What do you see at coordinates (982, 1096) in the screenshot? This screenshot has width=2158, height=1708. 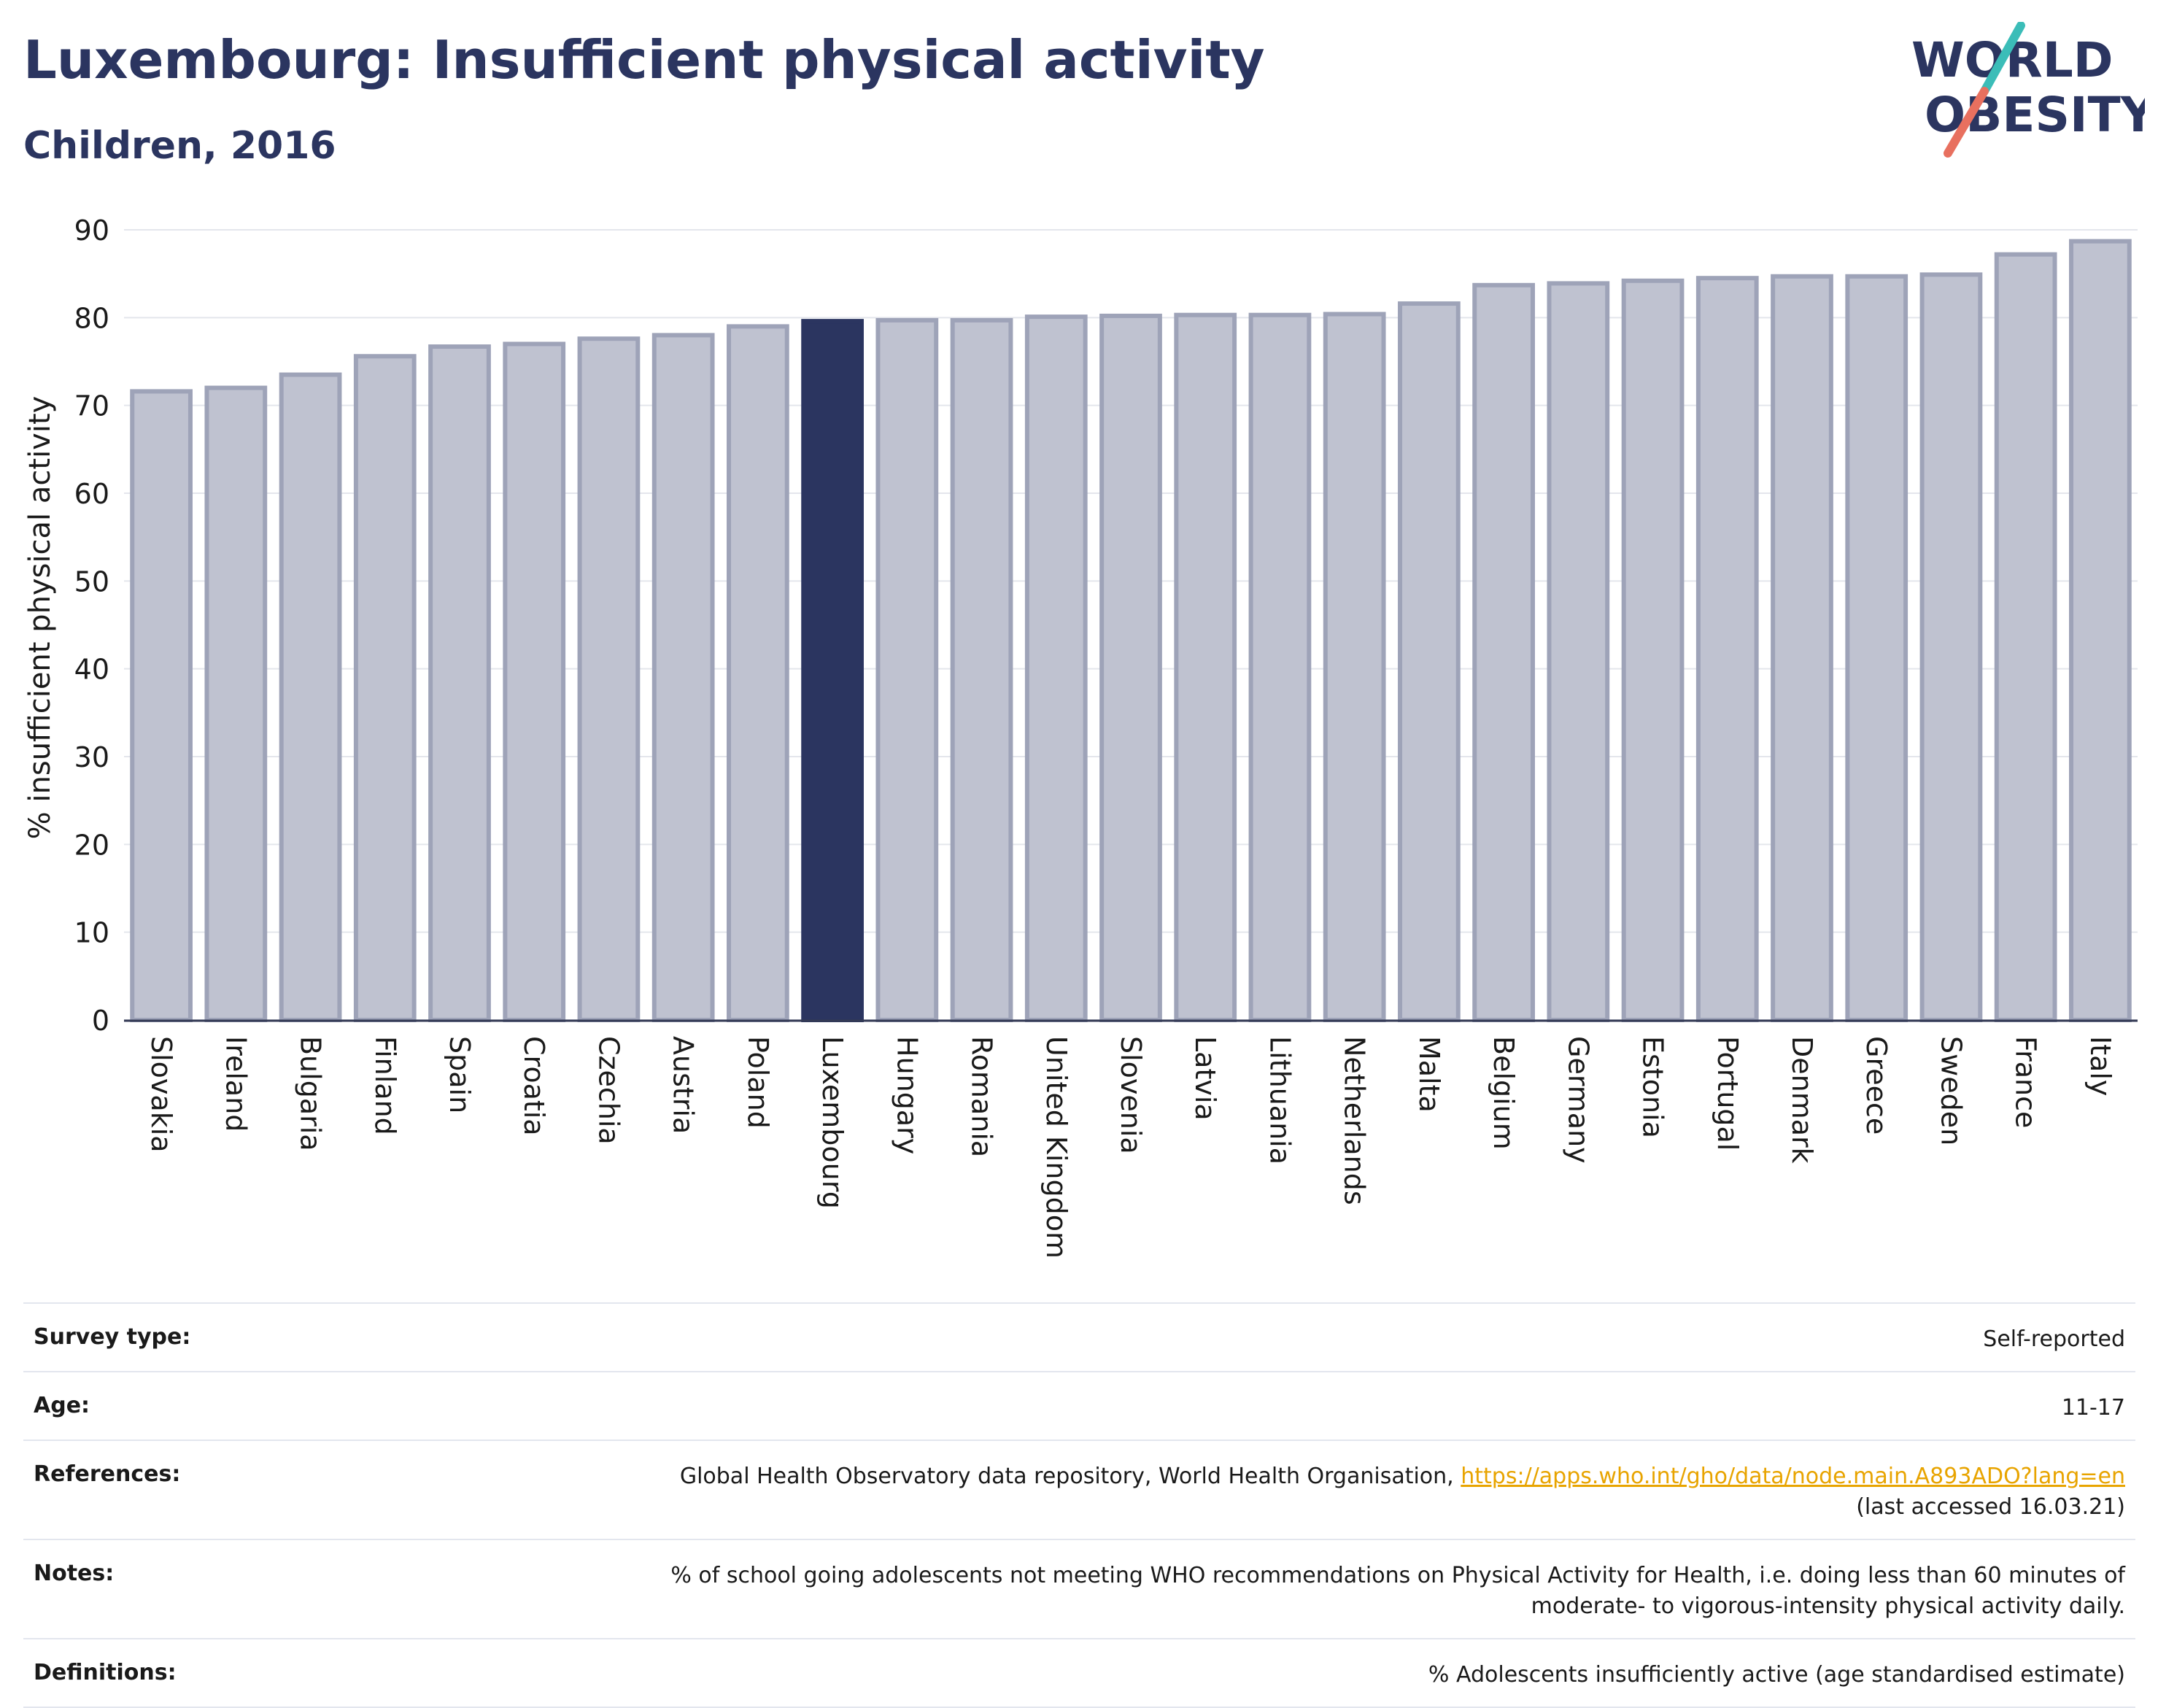 I see `x-tick-label: Romania` at bounding box center [982, 1096].